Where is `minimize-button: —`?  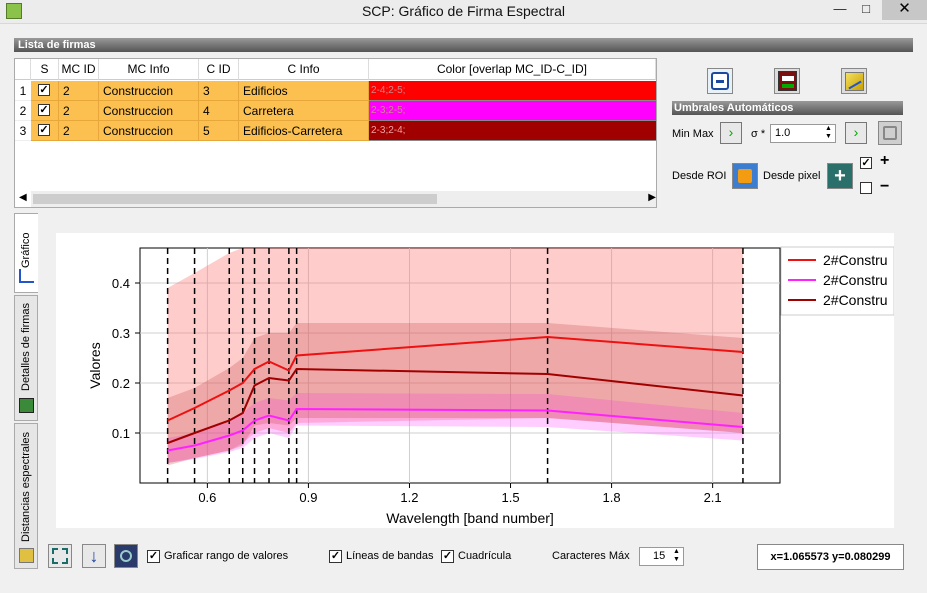
minimize-button: — is located at coordinates (840, 8).